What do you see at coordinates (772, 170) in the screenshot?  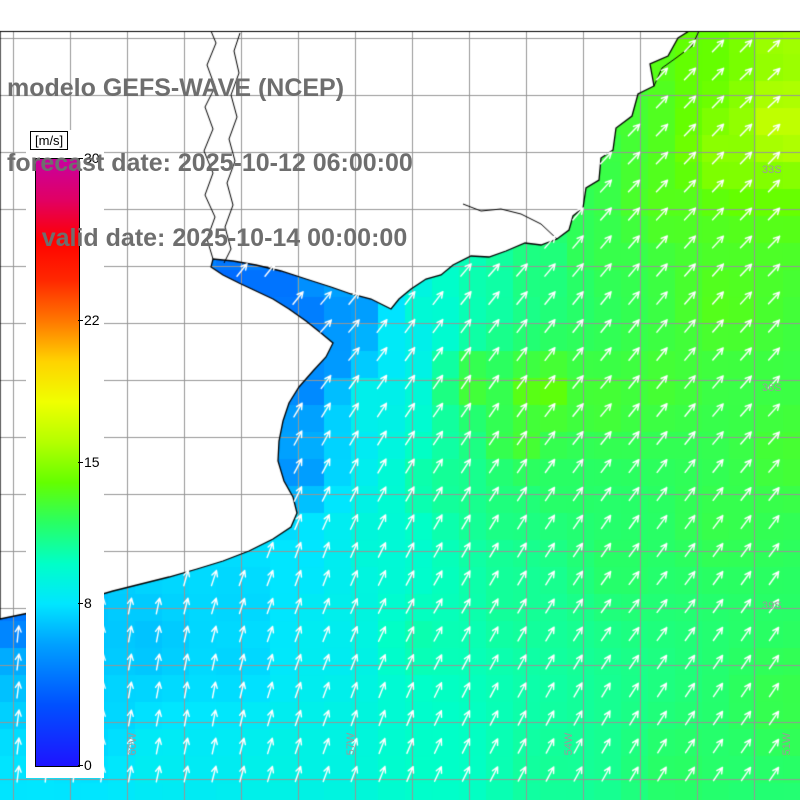 I see `latitude-label: 33S` at bounding box center [772, 170].